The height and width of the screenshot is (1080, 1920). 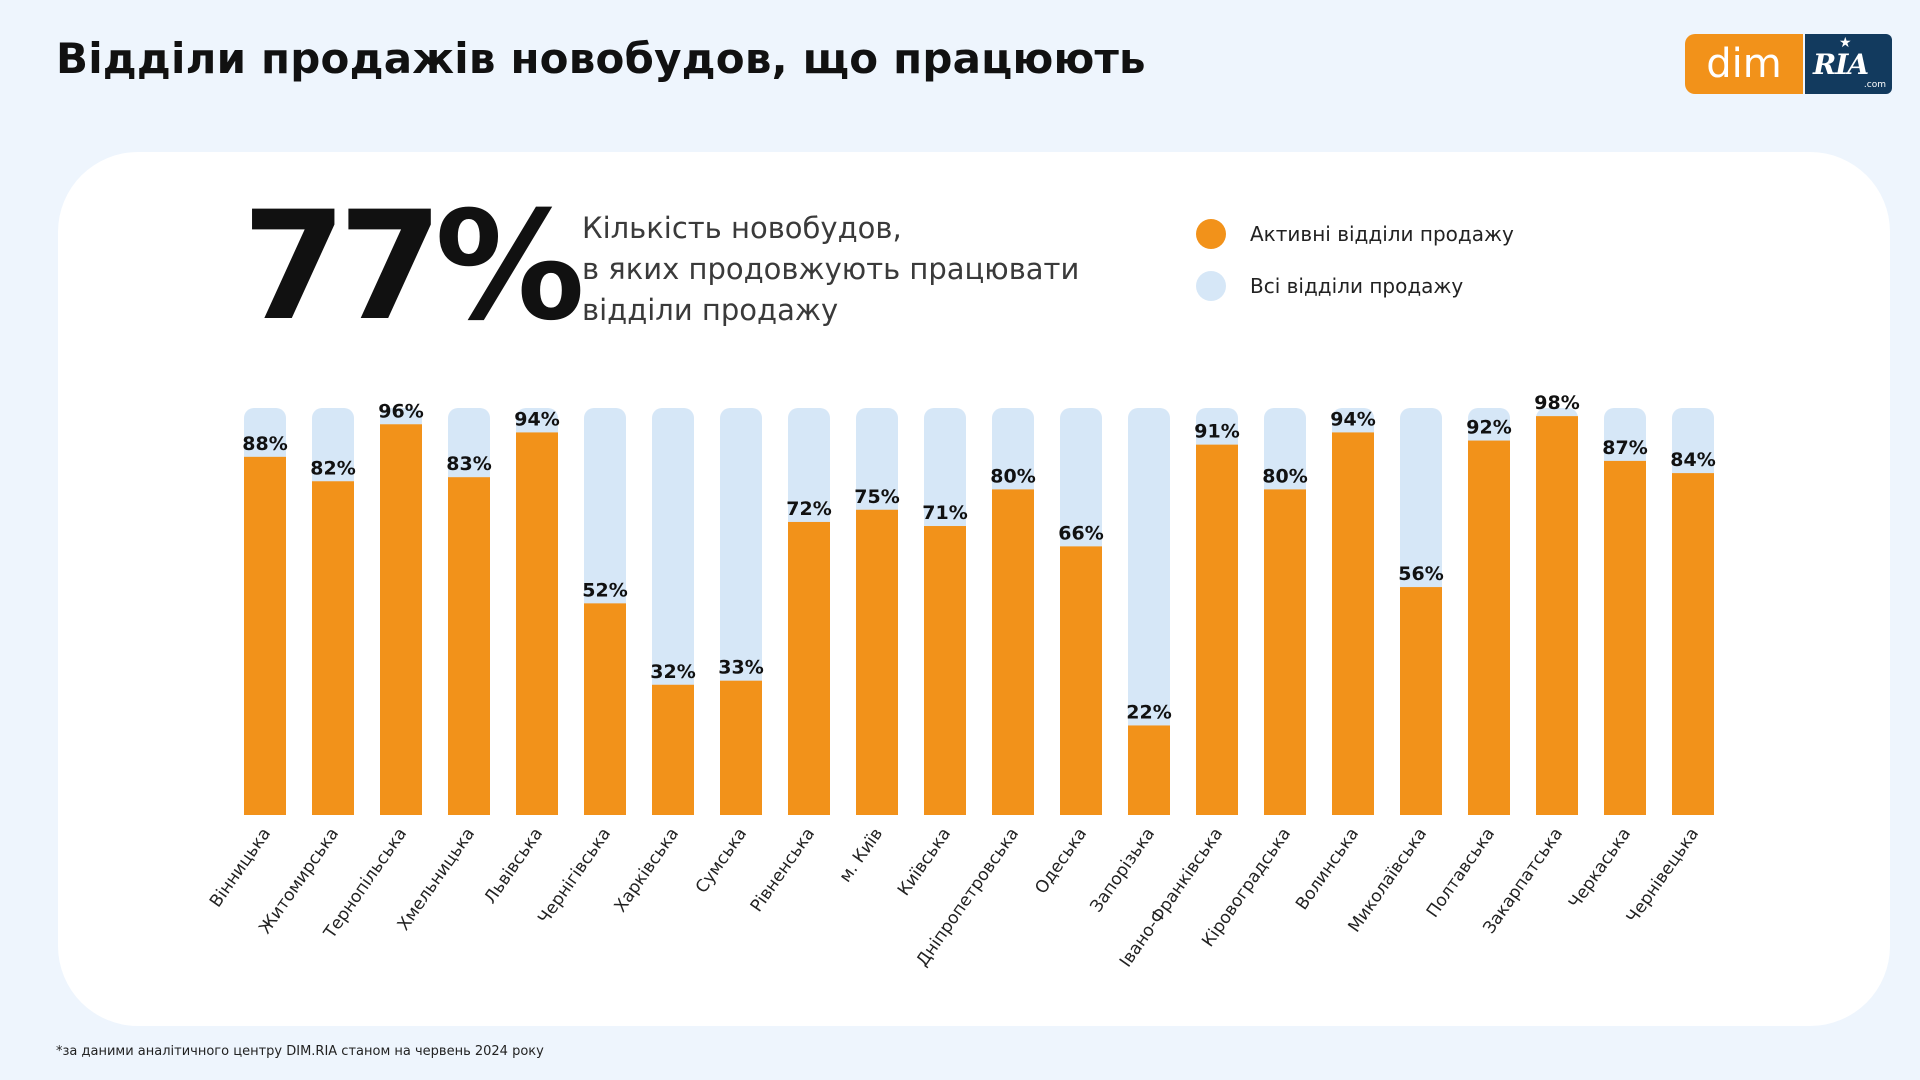 I want to click on description-line: Кількість новобудов,, so click(x=742, y=228).